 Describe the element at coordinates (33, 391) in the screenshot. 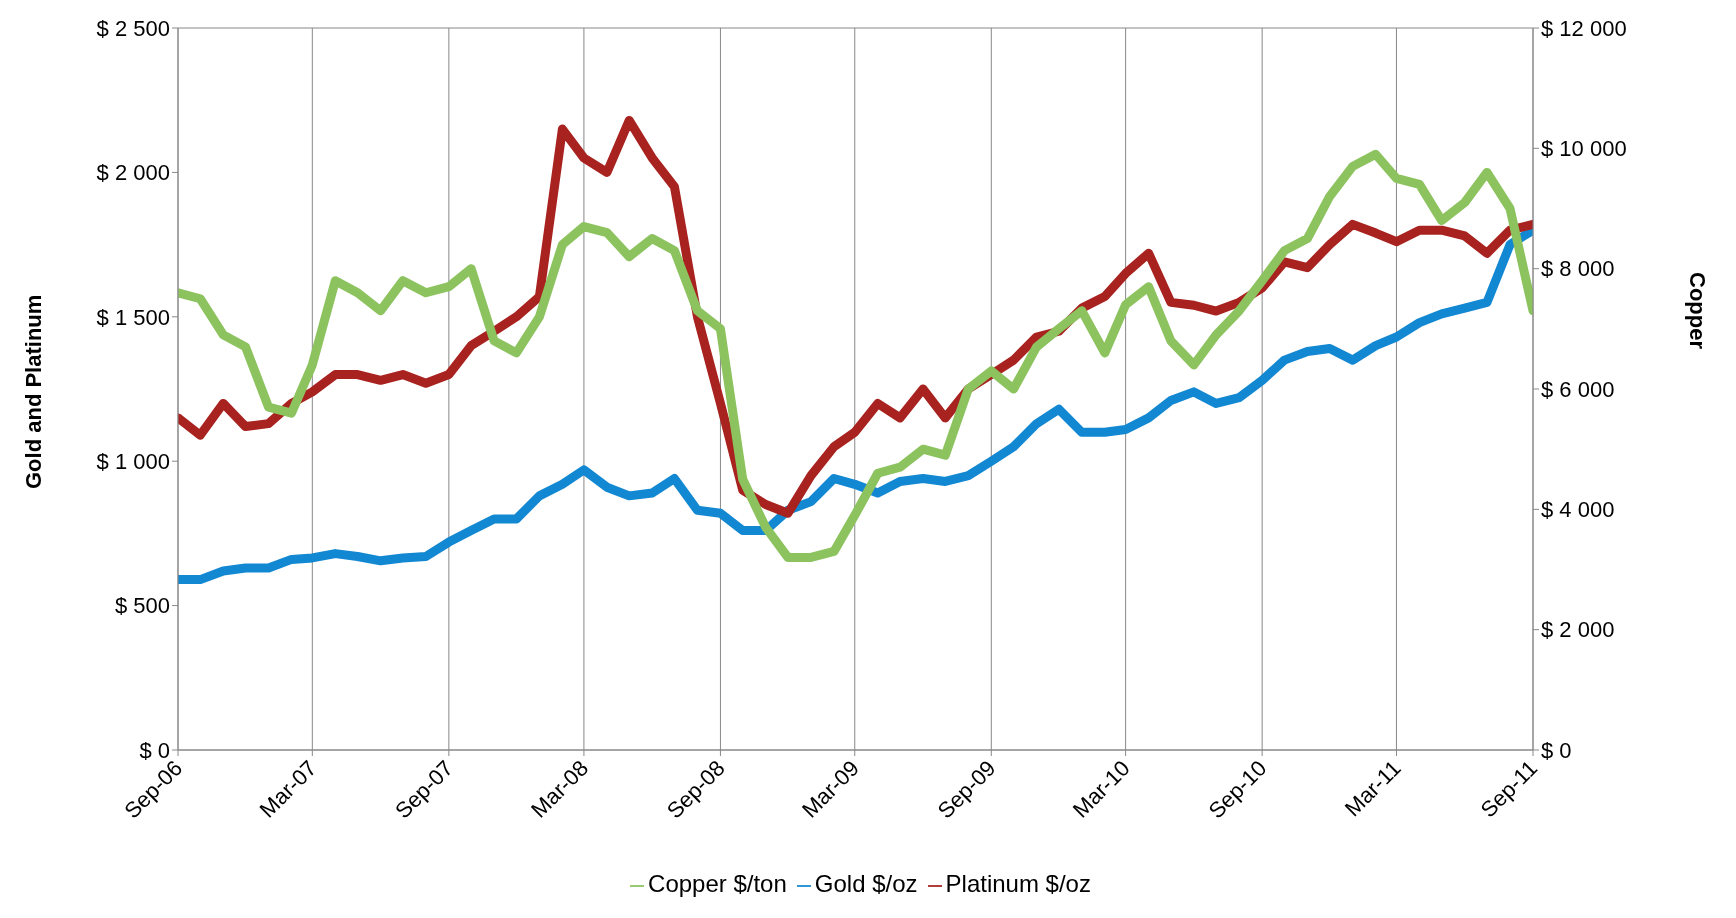

I see `y-axis-title: Gold and Platinum` at that location.